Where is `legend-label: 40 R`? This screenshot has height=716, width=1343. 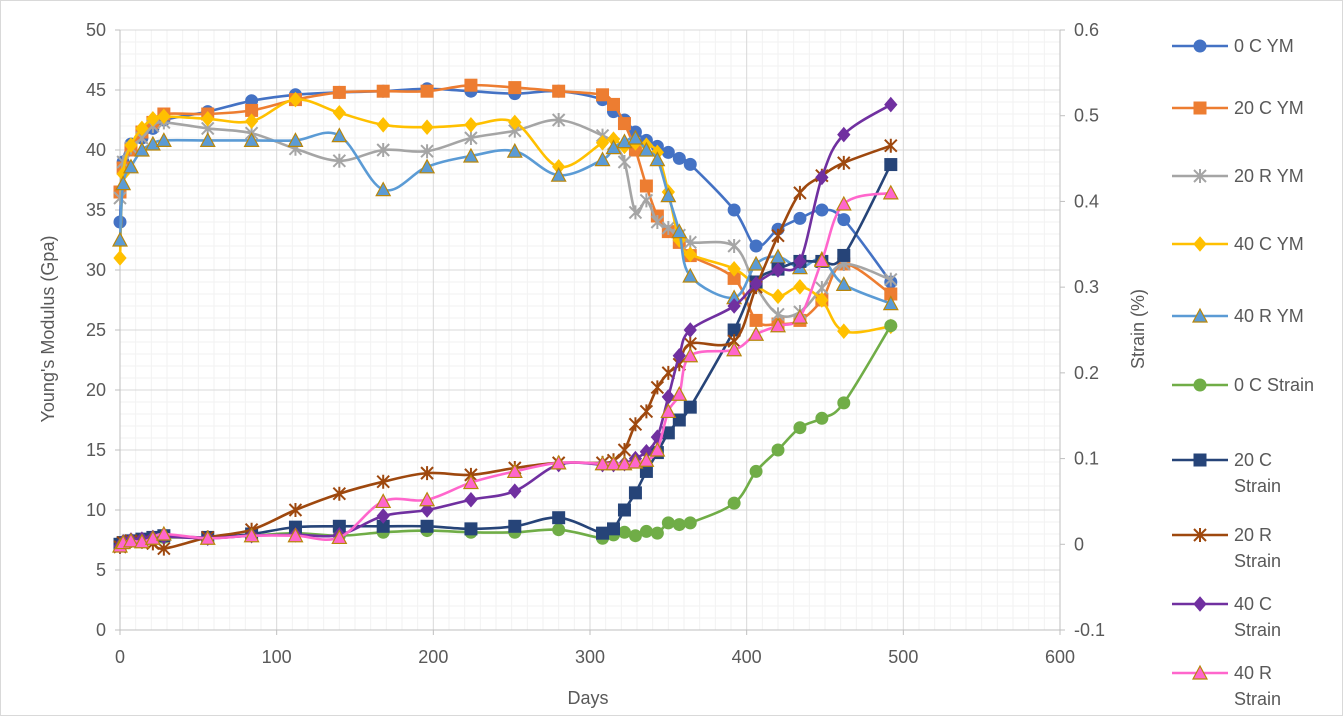
legend-label: 40 R is located at coordinates (1253, 673).